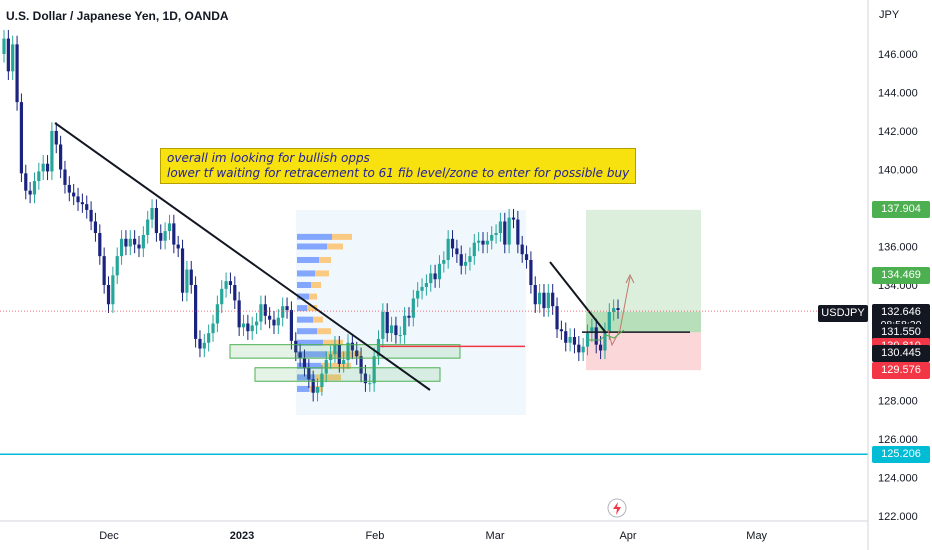  I want to click on symbol-tag: USDJPY, so click(843, 313).